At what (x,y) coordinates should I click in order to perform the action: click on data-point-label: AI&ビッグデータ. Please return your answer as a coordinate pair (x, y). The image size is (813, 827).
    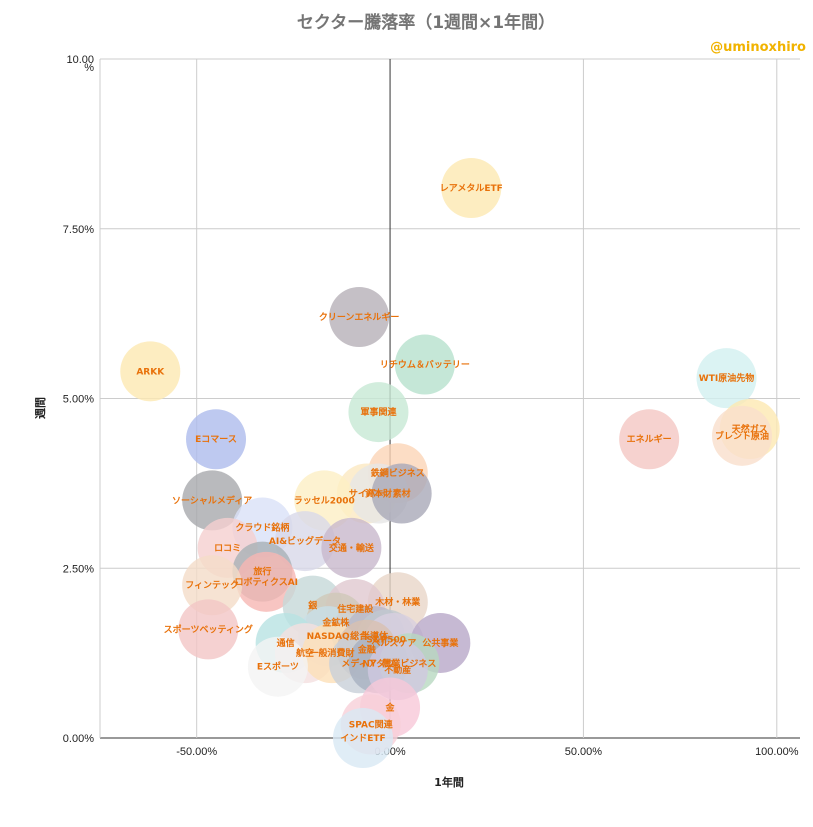
    Looking at the image, I should click on (305, 541).